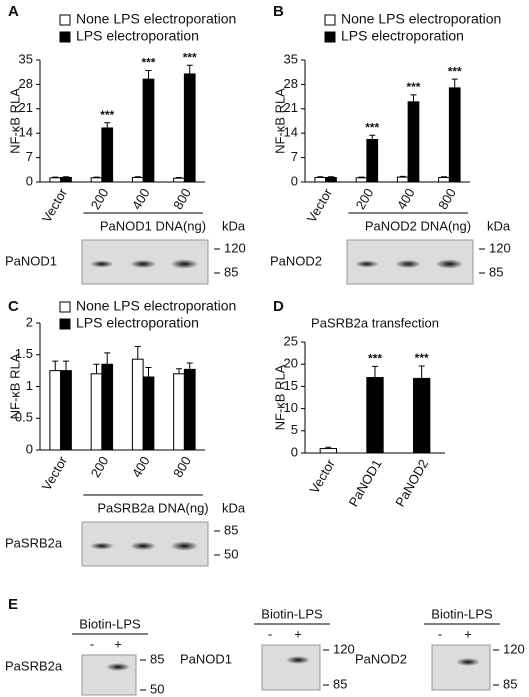  What do you see at coordinates (13, 604) in the screenshot?
I see `panel-letter: E` at bounding box center [13, 604].